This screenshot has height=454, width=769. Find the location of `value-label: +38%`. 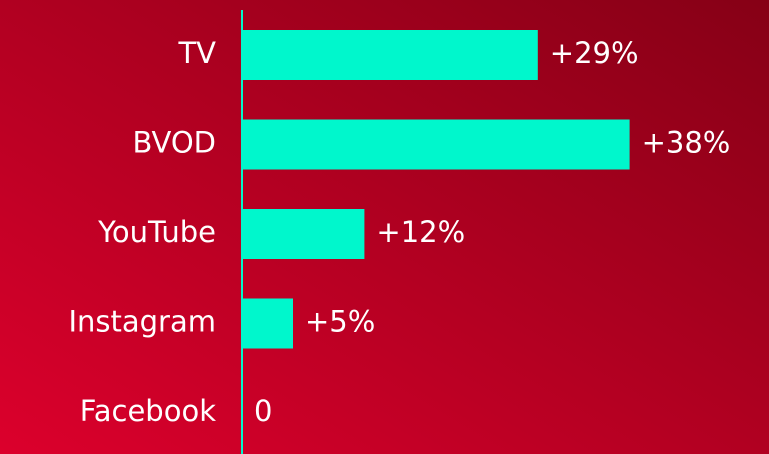

value-label: +38% is located at coordinates (686, 143).